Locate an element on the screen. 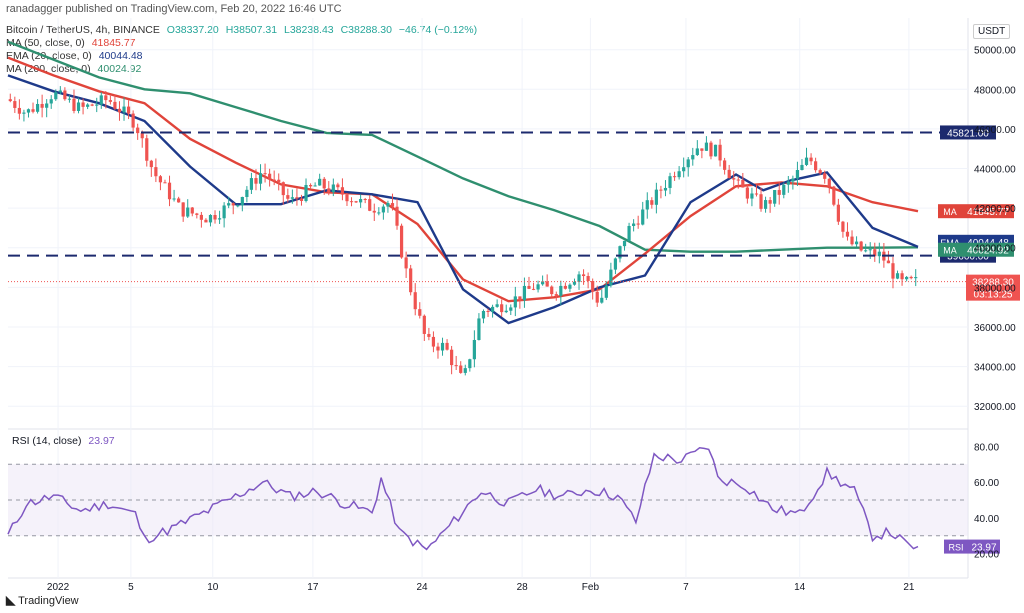 This screenshot has height=613, width=1024. rsi-value-tag is located at coordinates (984, 546).